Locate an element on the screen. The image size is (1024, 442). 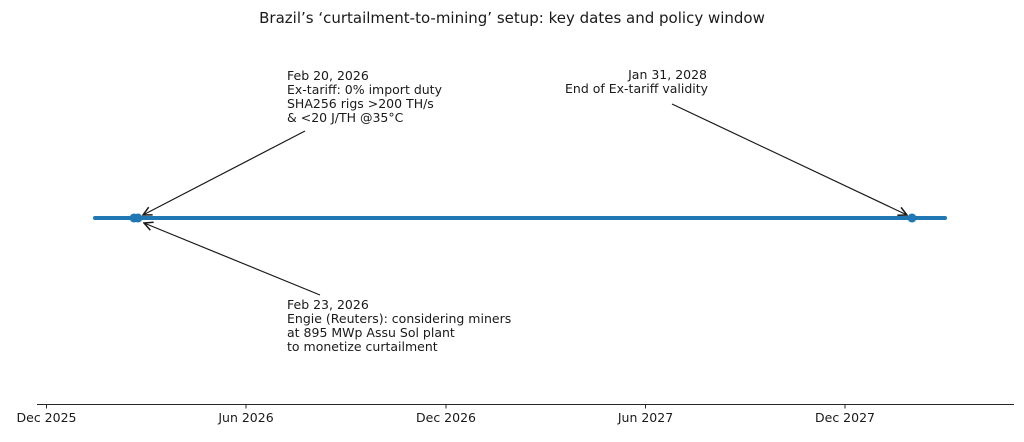
x-tick-label-dec-2027: Dec 2027 is located at coordinates (845, 417).